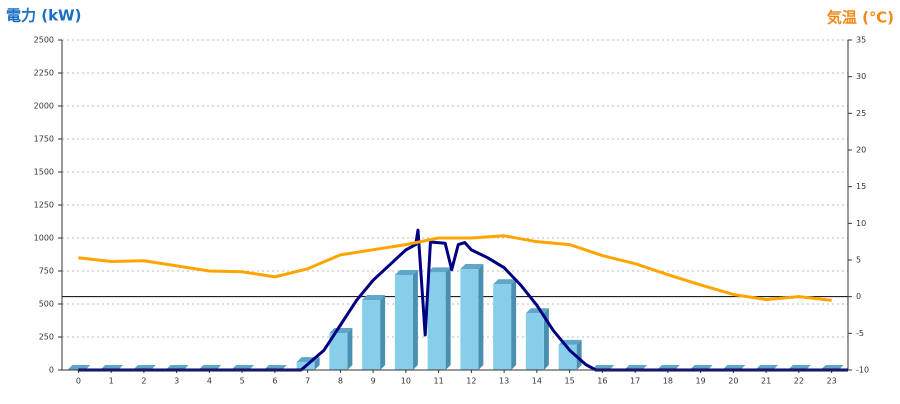 The height and width of the screenshot is (404, 900). Describe the element at coordinates (860, 18) in the screenshot. I see `y2-axis-title: 気温 (℃)` at that location.